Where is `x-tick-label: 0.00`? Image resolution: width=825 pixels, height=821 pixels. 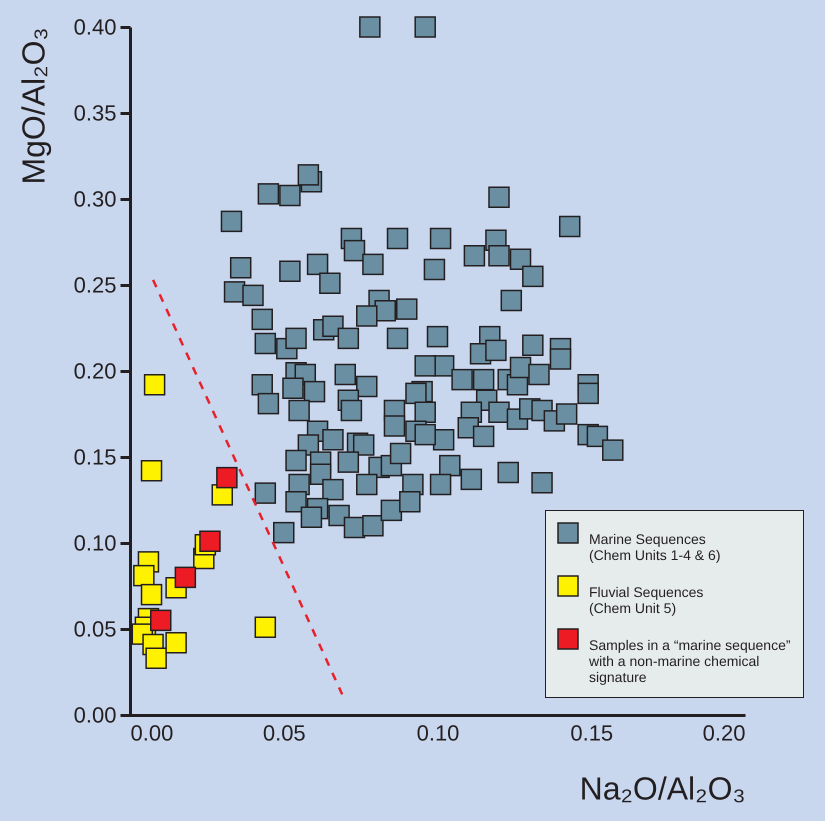 x-tick-label: 0.00 is located at coordinates (152, 733).